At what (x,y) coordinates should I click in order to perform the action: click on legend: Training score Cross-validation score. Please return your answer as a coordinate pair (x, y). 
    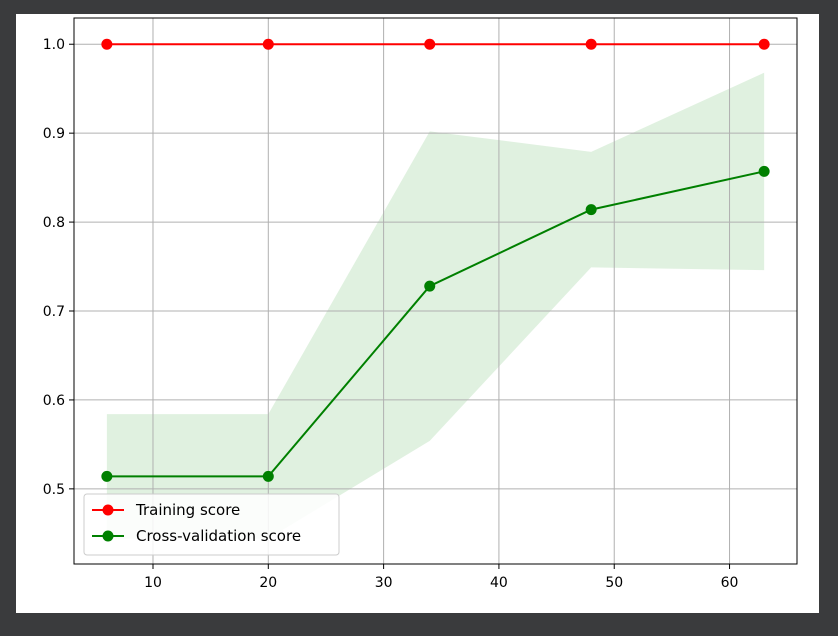
    Looking at the image, I should click on (211, 524).